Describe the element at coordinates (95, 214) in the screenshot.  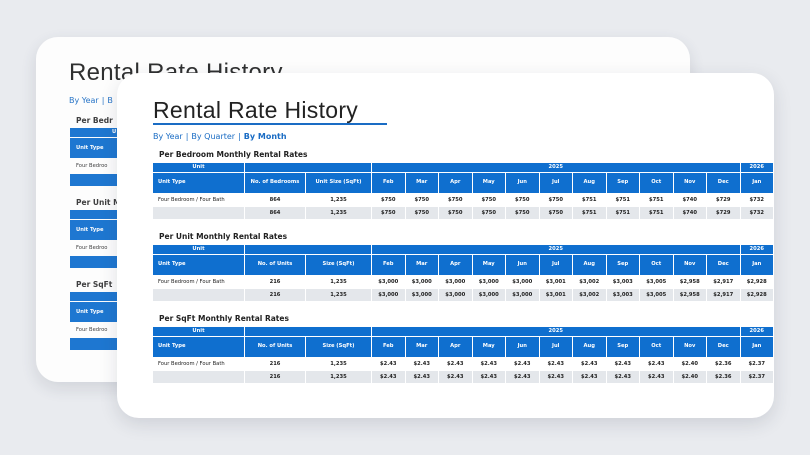
I see `back-table-2-header-top` at that location.